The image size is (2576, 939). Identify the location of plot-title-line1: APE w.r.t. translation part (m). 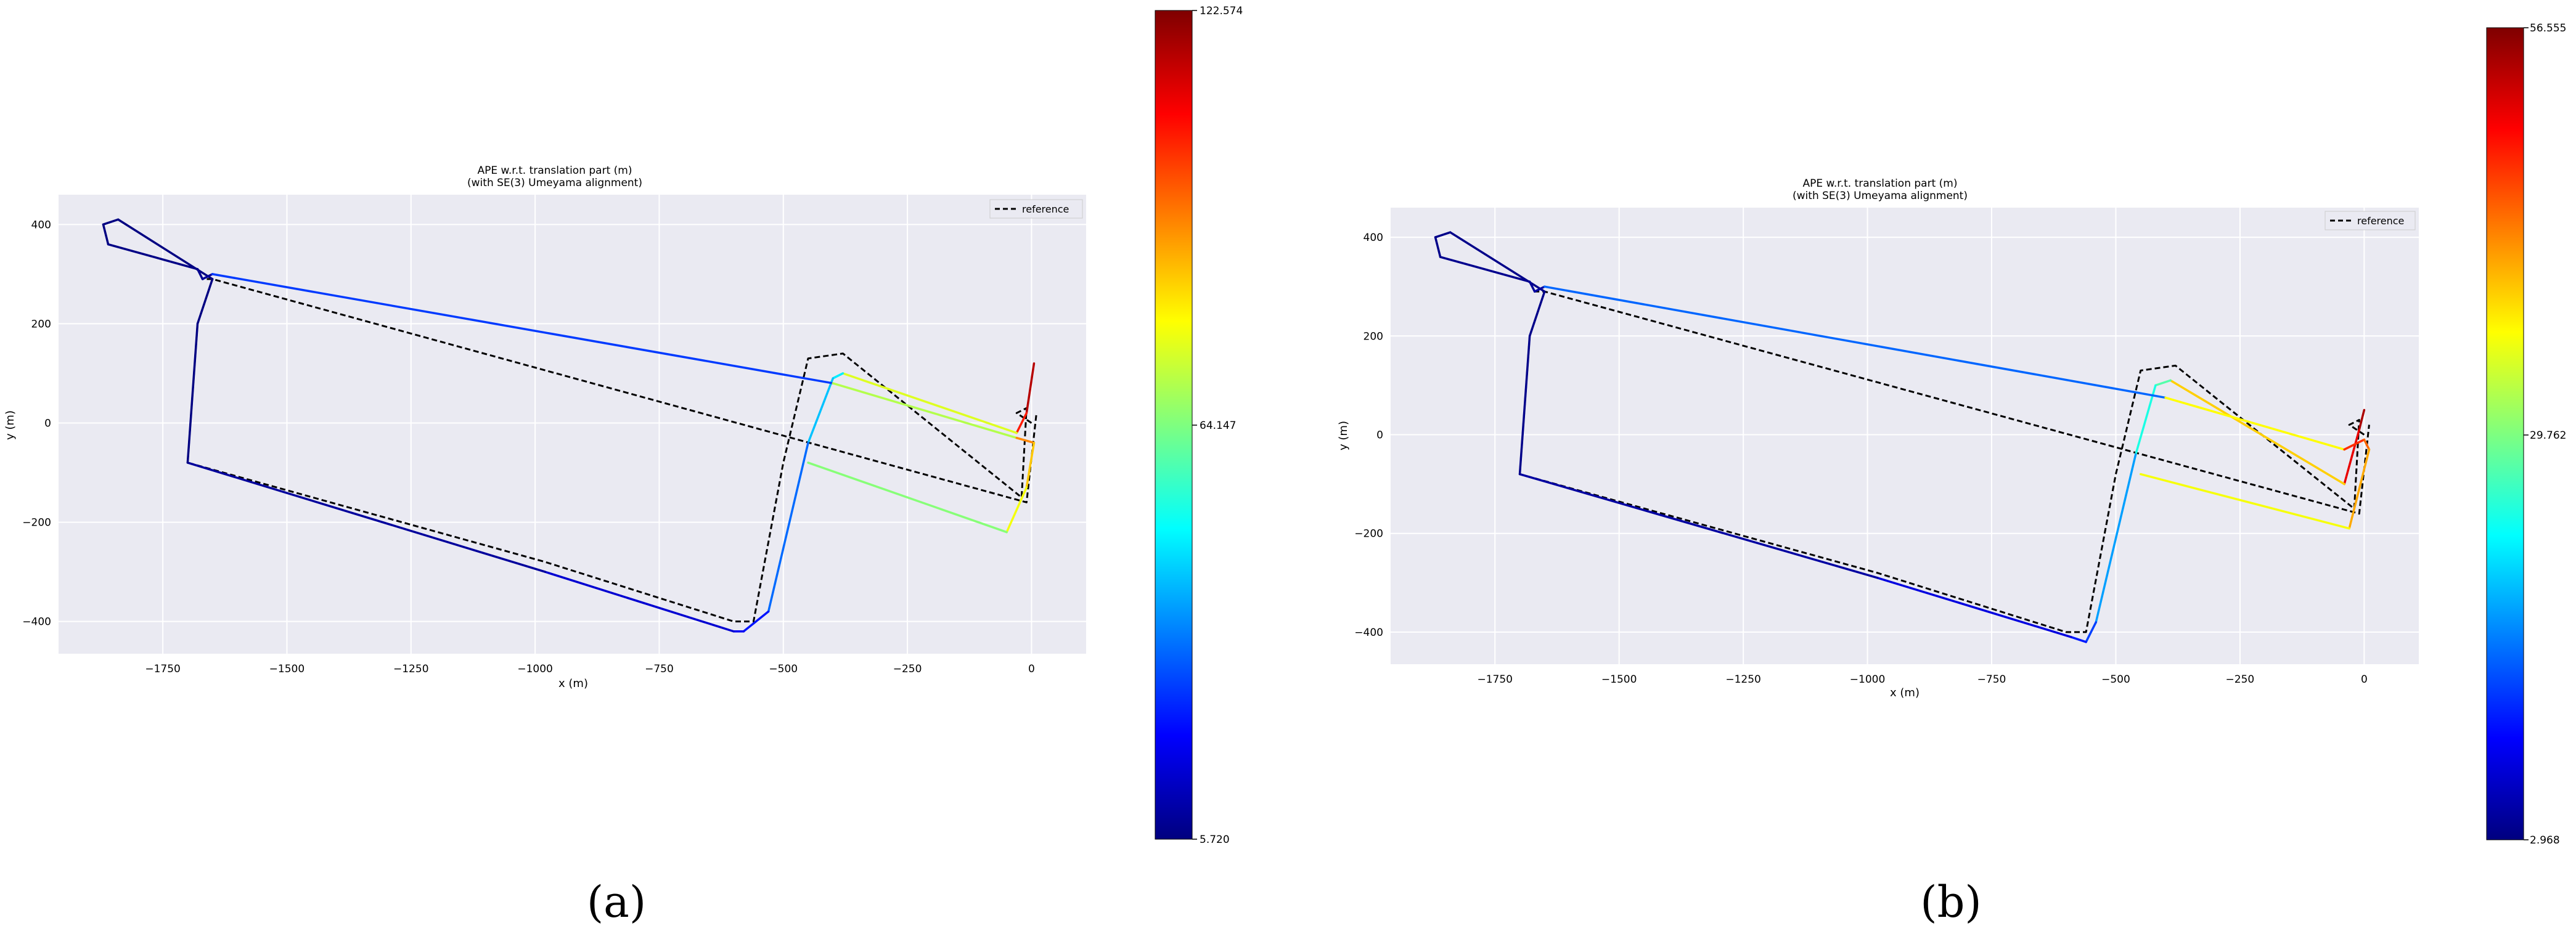
(1880, 183).